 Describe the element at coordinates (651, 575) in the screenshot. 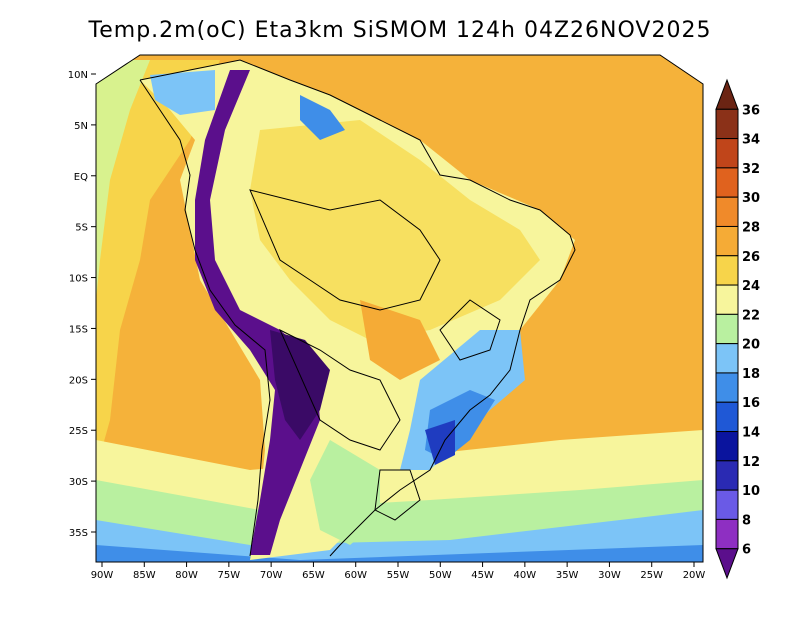

I see `lon-tick-label: 25W` at that location.